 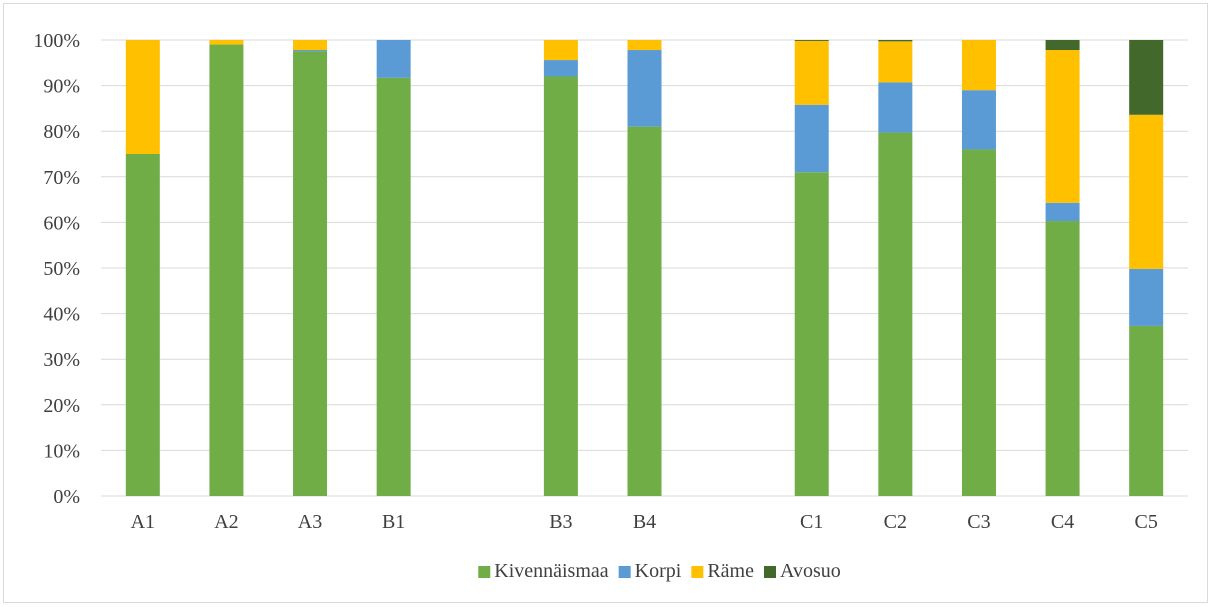 What do you see at coordinates (143, 522) in the screenshot?
I see `x-tick-label: A1` at bounding box center [143, 522].